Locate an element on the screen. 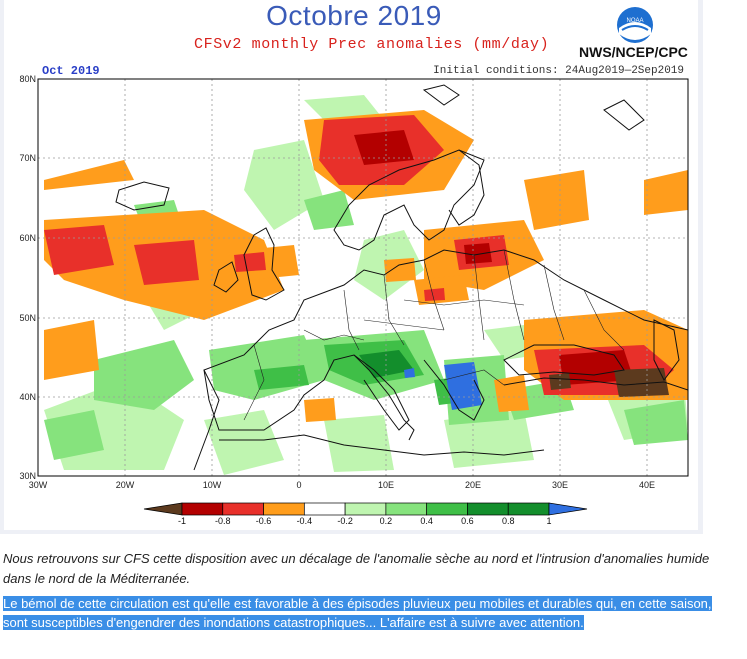  colorbar-tick-label: 0.8 is located at coordinates (508, 521).